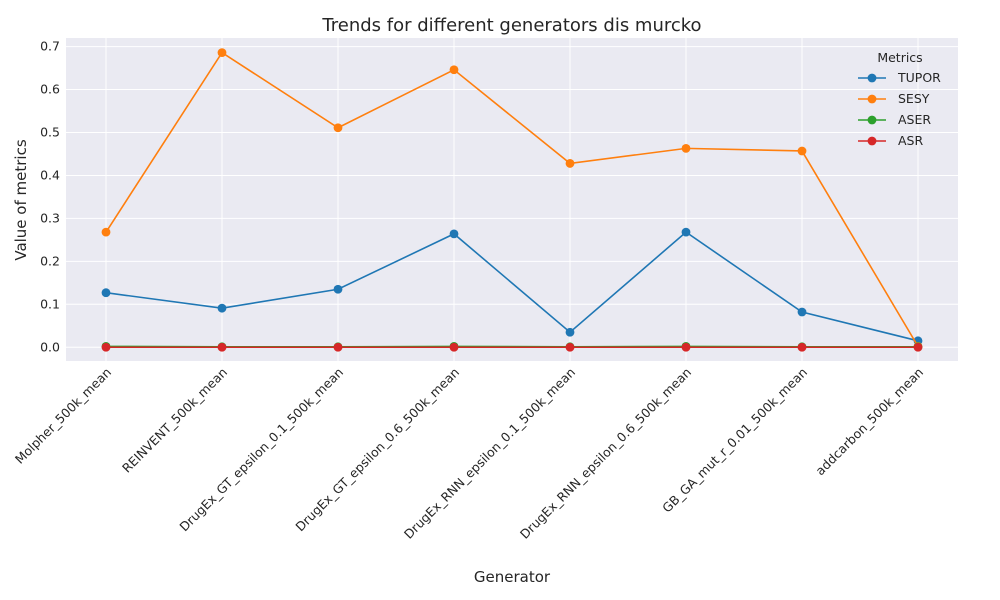 The width and height of the screenshot is (1000, 600). What do you see at coordinates (512, 577) in the screenshot?
I see `x-axis-title: Generator` at bounding box center [512, 577].